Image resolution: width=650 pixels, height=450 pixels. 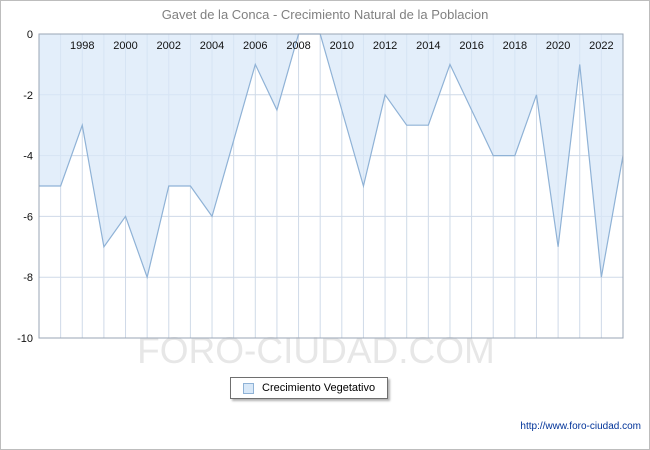 I want to click on x-tick-label: 2002, so click(x=169, y=46).